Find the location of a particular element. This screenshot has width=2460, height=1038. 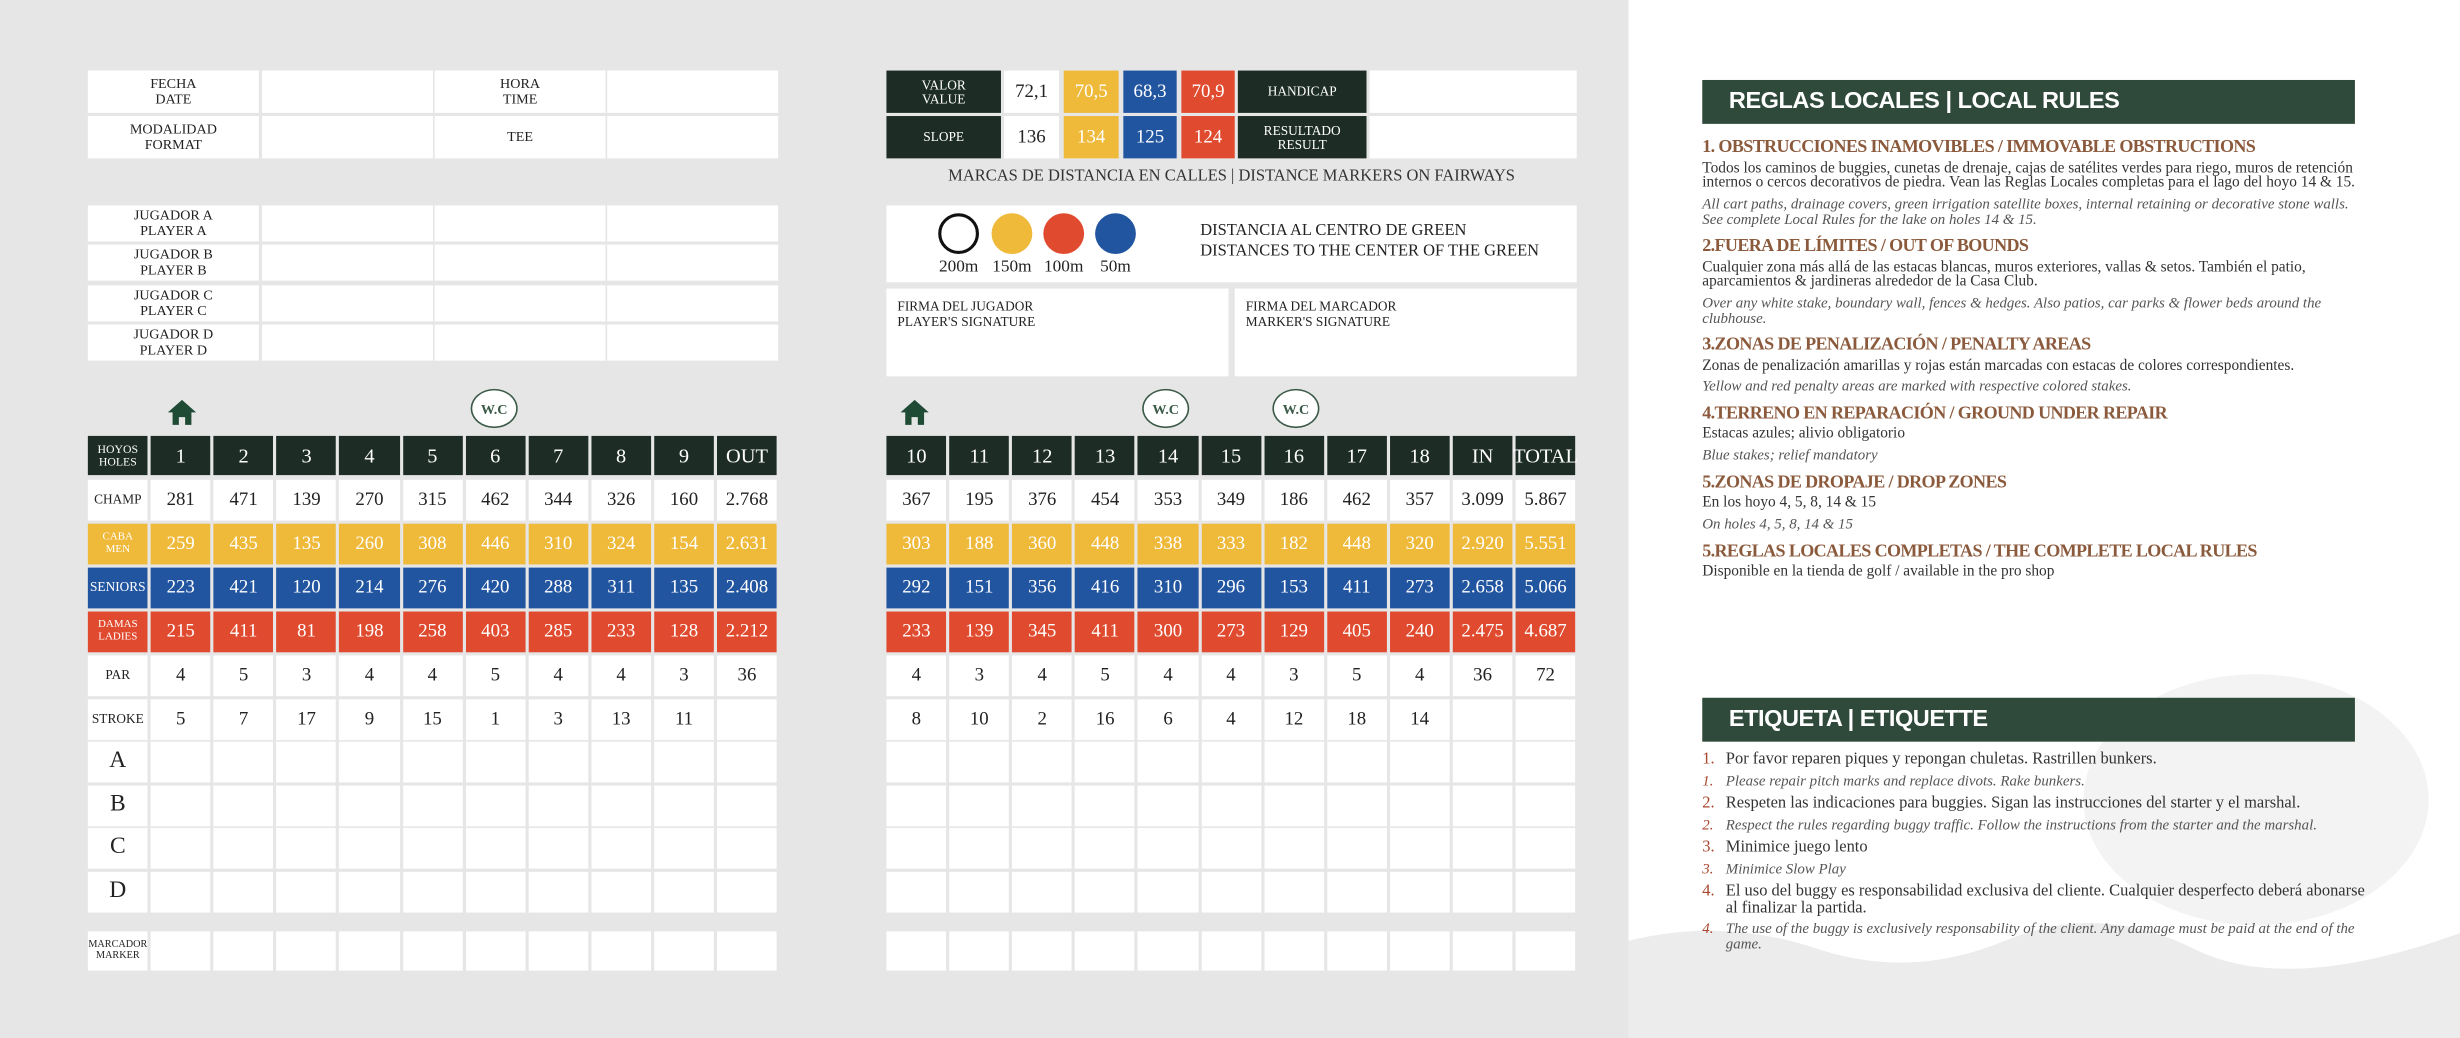

label-text: 5.867 is located at coordinates (1545, 499).